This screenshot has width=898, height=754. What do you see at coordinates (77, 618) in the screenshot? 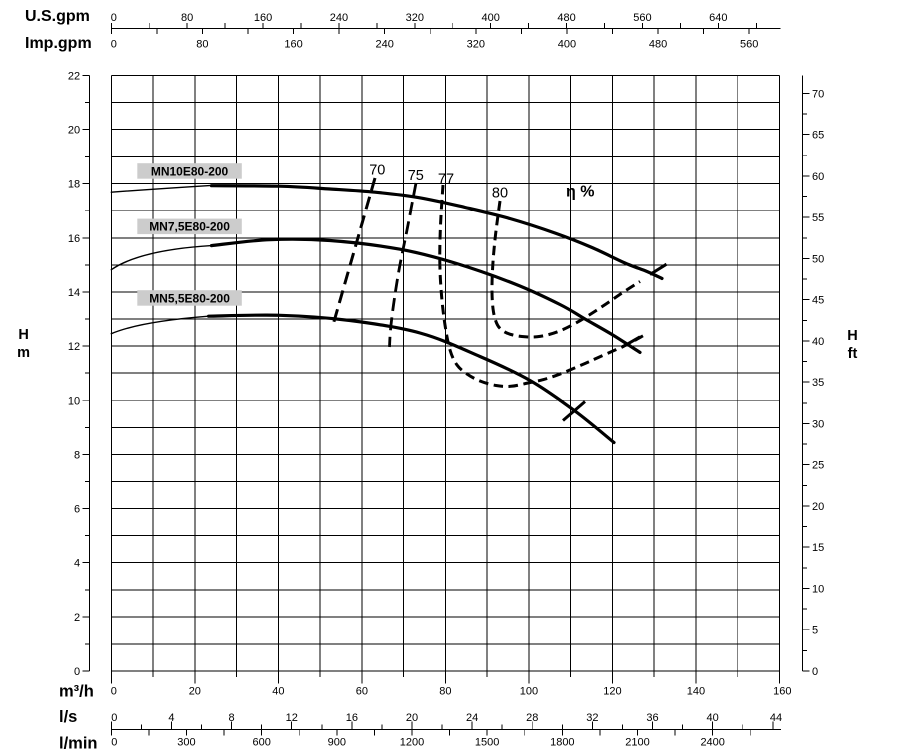
I see `svg-text: 2` at bounding box center [77, 618].